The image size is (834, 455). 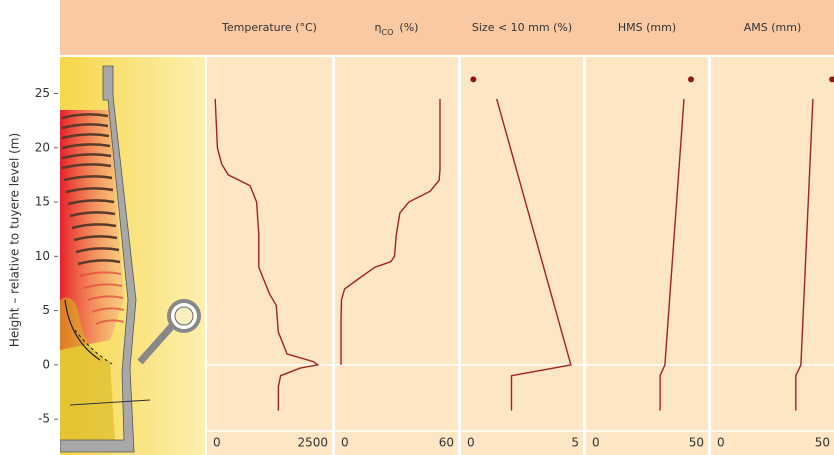 What do you see at coordinates (44, 419) in the screenshot?
I see `y-tick-label: -5` at bounding box center [44, 419].